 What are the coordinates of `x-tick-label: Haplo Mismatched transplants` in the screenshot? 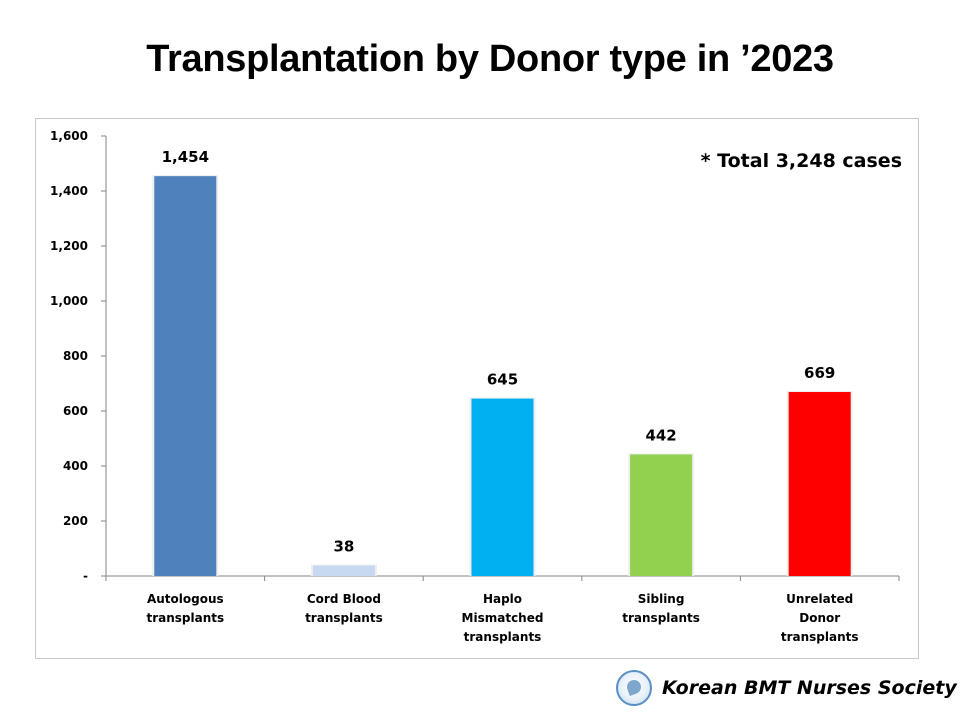 It's located at (503, 618).